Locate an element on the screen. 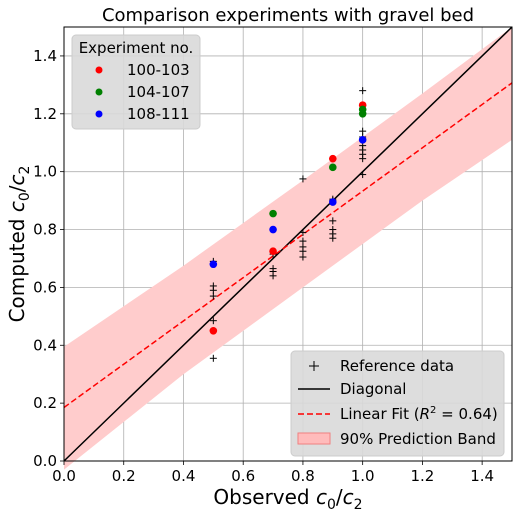 The width and height of the screenshot is (518, 517). x-tick-label: 0.2 is located at coordinates (124, 476).